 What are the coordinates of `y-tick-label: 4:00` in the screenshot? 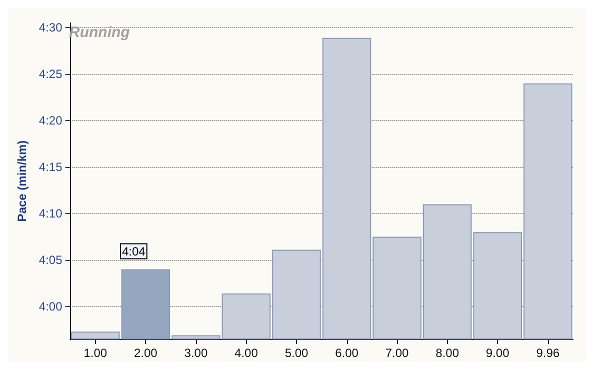 It's located at (50, 306).